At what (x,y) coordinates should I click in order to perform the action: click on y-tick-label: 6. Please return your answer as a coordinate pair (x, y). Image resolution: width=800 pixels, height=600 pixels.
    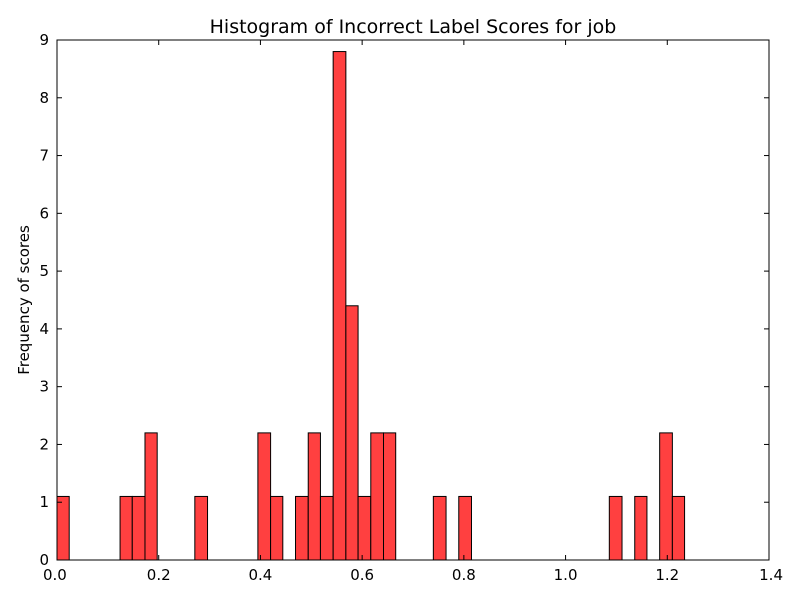
    Looking at the image, I should click on (44, 213).